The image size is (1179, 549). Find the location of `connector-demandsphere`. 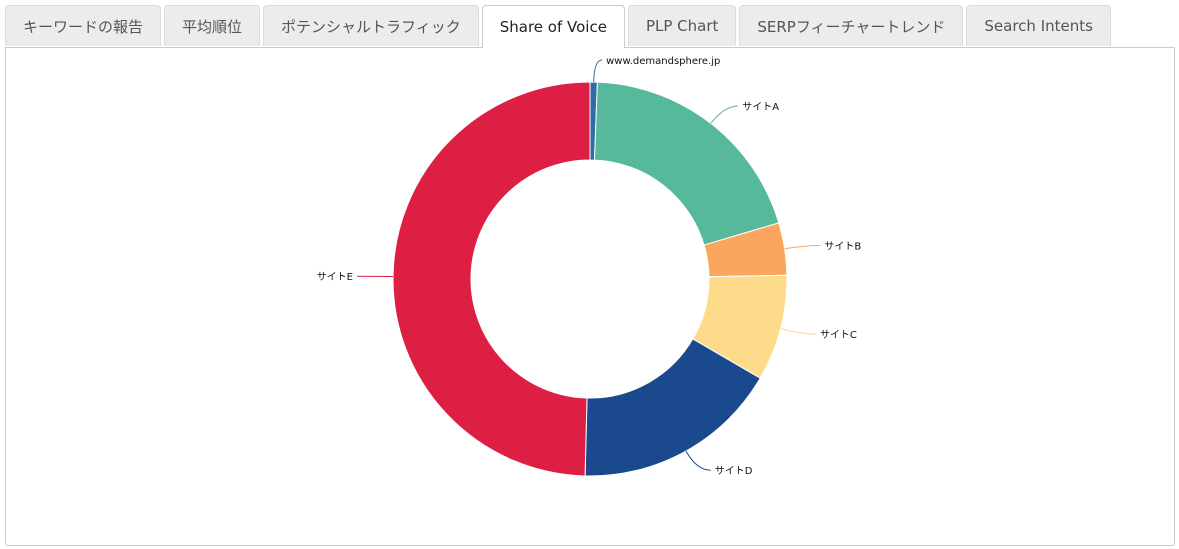

connector-demandsphere is located at coordinates (598, 71).